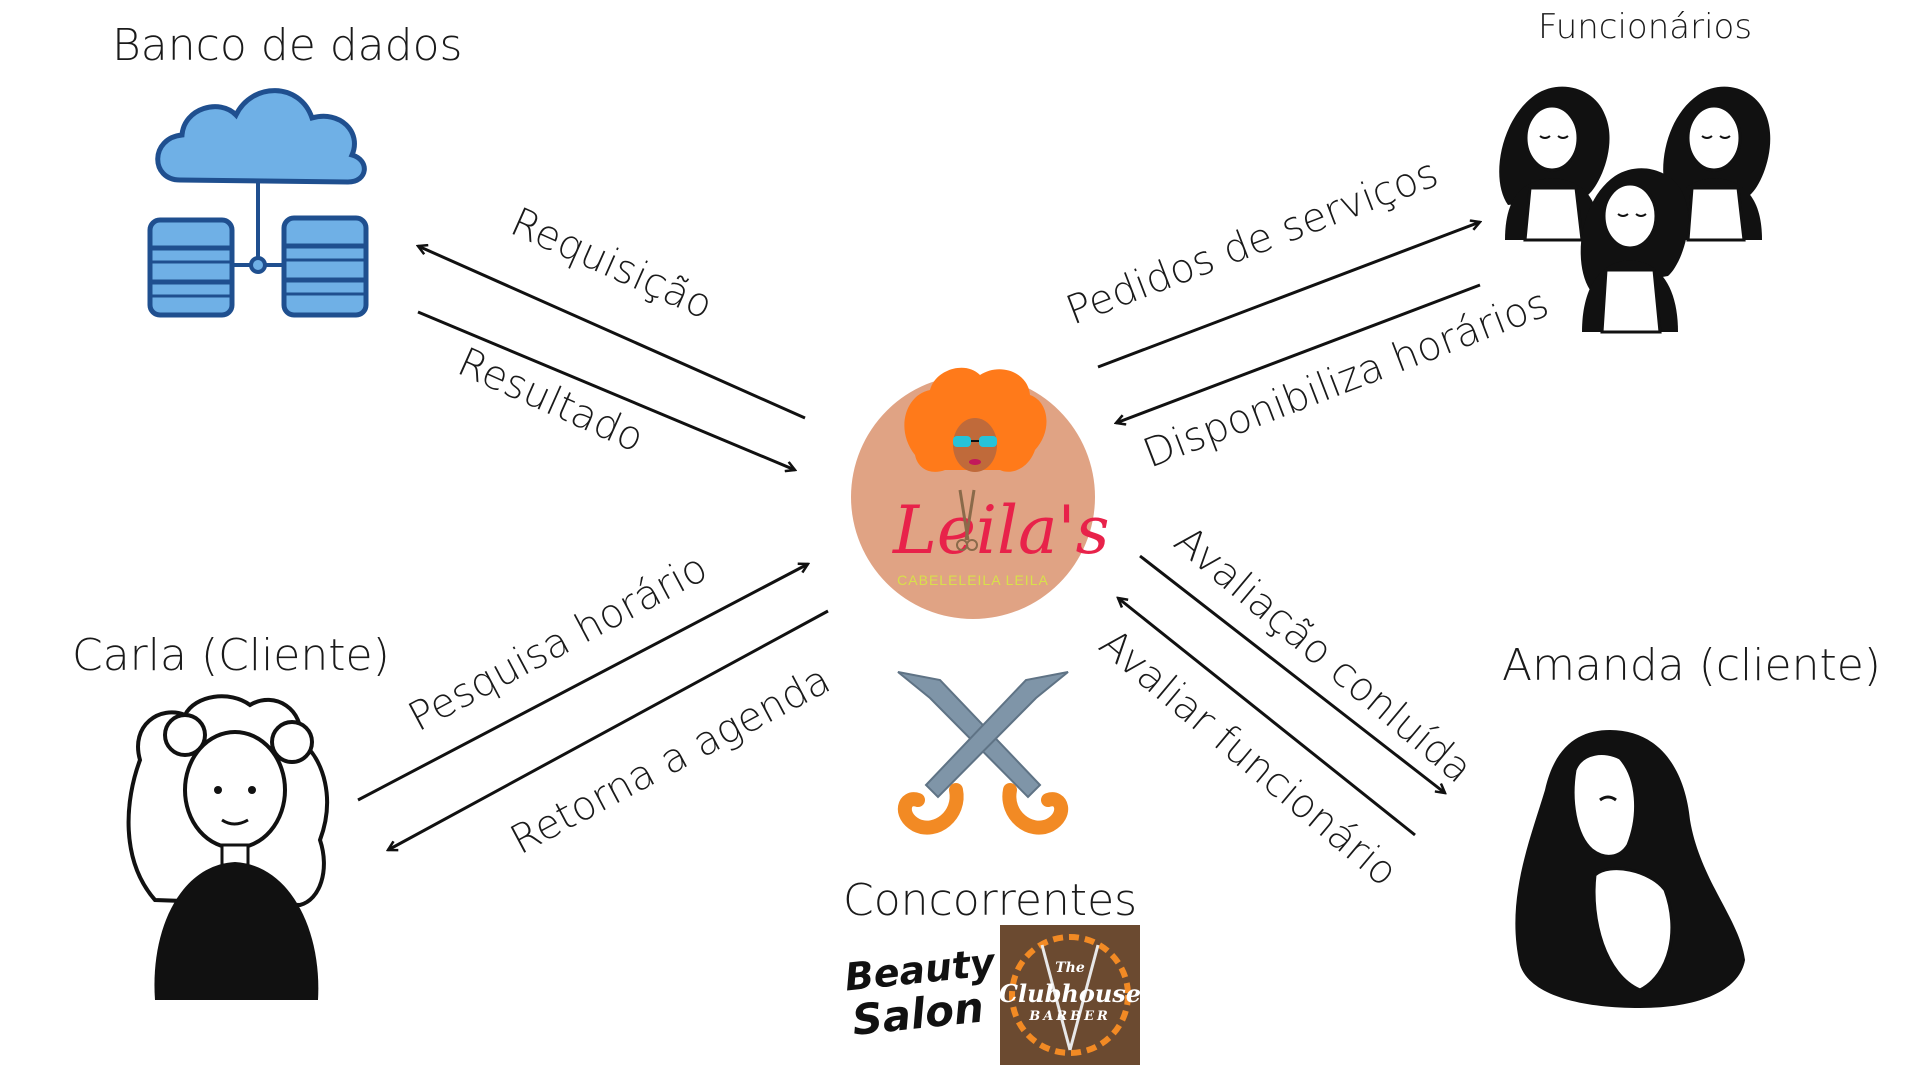 Image resolution: width=1920 pixels, height=1080 pixels. What do you see at coordinates (551, 400) in the screenshot?
I see `label-resultado: Resultado` at bounding box center [551, 400].